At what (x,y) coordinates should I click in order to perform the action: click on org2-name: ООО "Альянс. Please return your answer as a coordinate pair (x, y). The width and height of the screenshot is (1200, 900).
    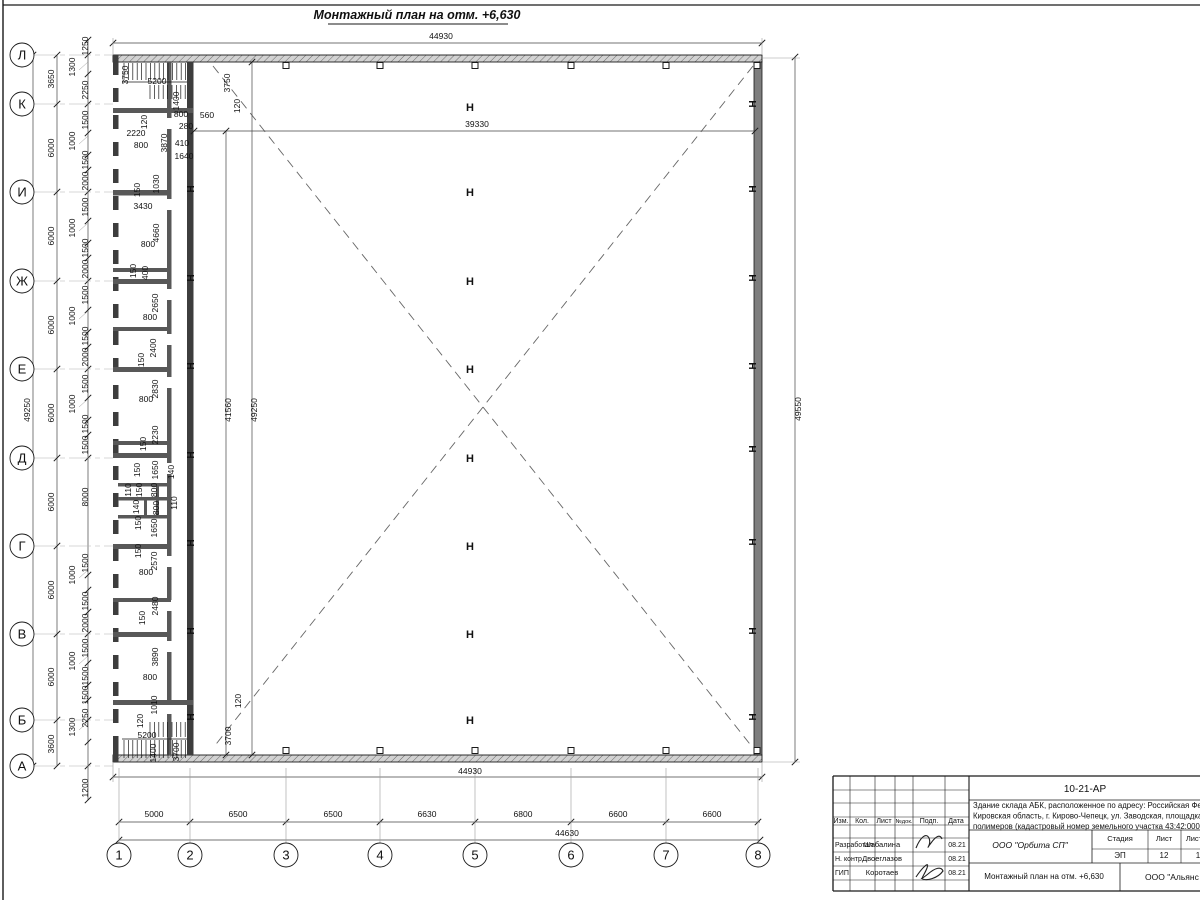
    Looking at the image, I should click on (1172, 877).